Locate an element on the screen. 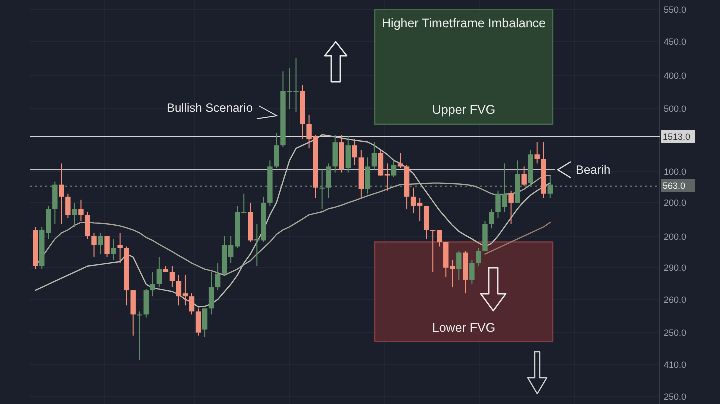  annotation: Upper FVG is located at coordinates (464, 110).